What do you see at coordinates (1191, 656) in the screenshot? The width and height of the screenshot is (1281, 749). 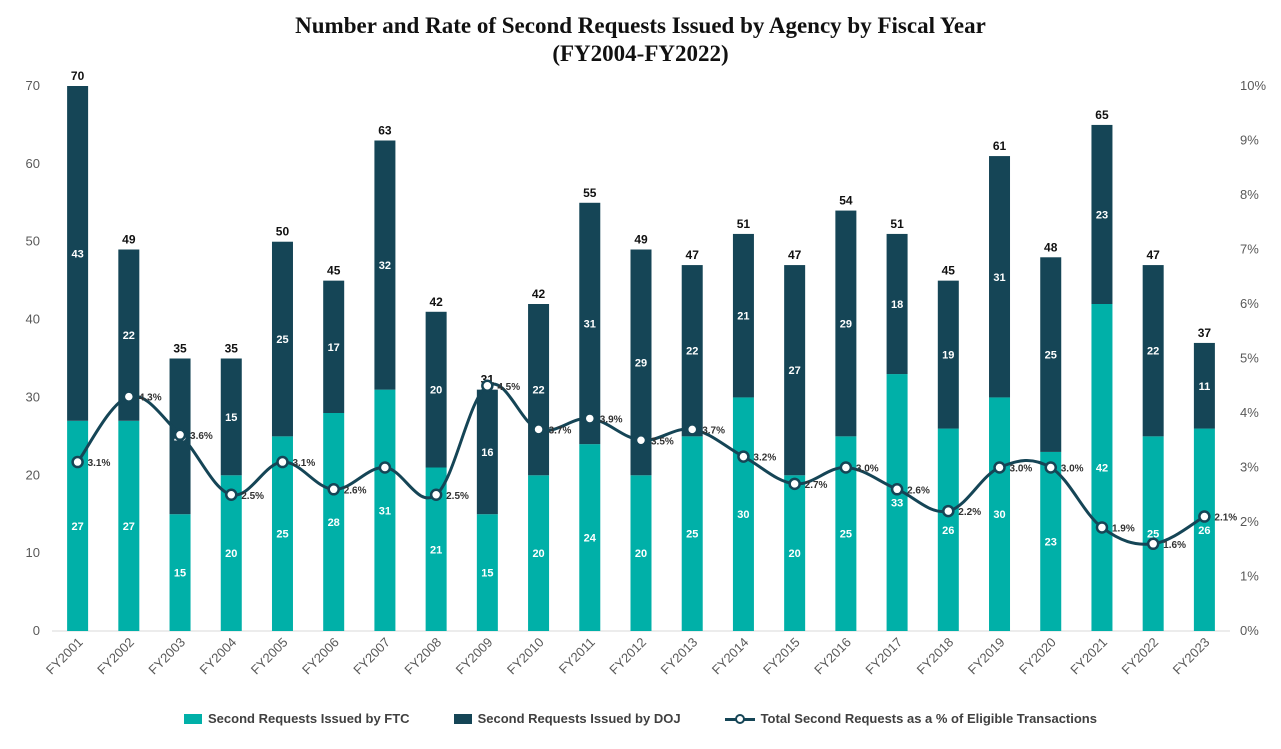 I see `x-tick-label: FY2023` at bounding box center [1191, 656].